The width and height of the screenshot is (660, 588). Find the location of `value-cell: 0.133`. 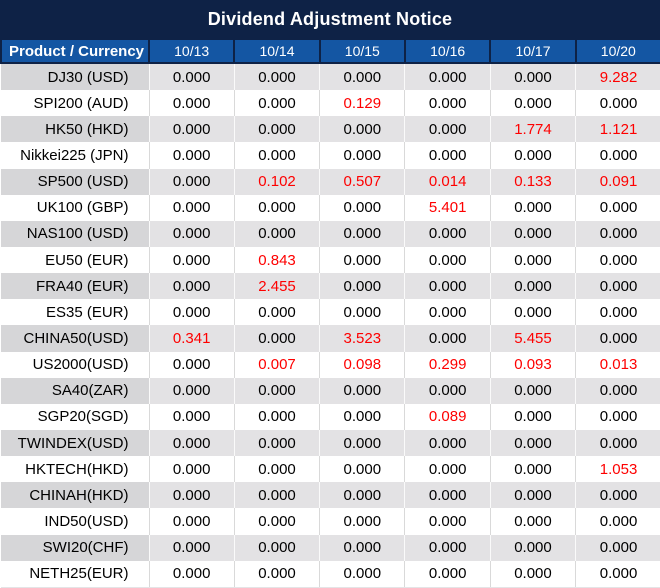

value-cell: 0.133 is located at coordinates (532, 181).